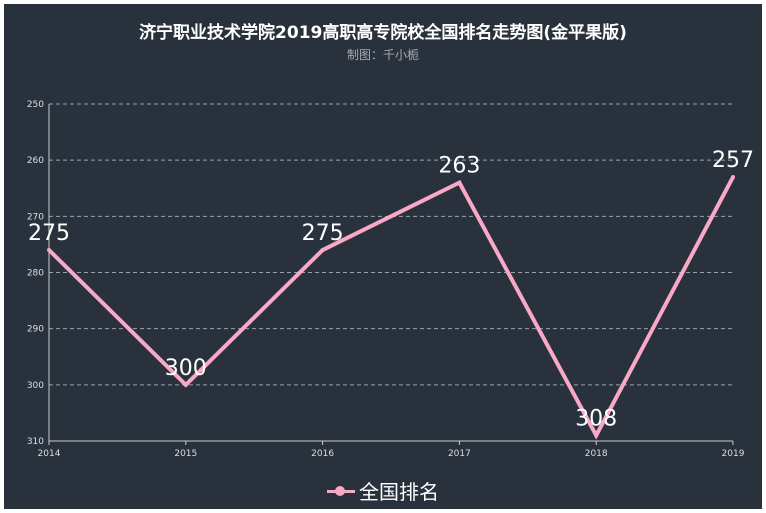 The width and height of the screenshot is (766, 513). What do you see at coordinates (35, 161) in the screenshot?
I see `y-tick-label: 260` at bounding box center [35, 161].